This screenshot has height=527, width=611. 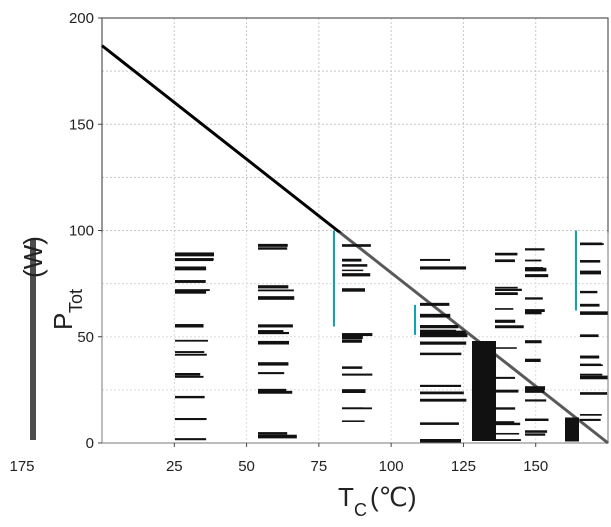 What do you see at coordinates (174, 466) in the screenshot?
I see `x-tick-label: 25` at bounding box center [174, 466].